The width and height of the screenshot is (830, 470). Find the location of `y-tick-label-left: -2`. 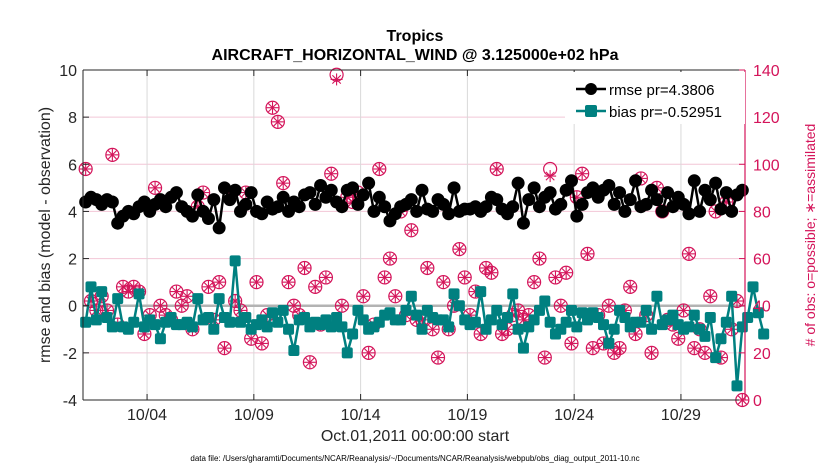

y-tick-label-left: -2 is located at coordinates (70, 354).